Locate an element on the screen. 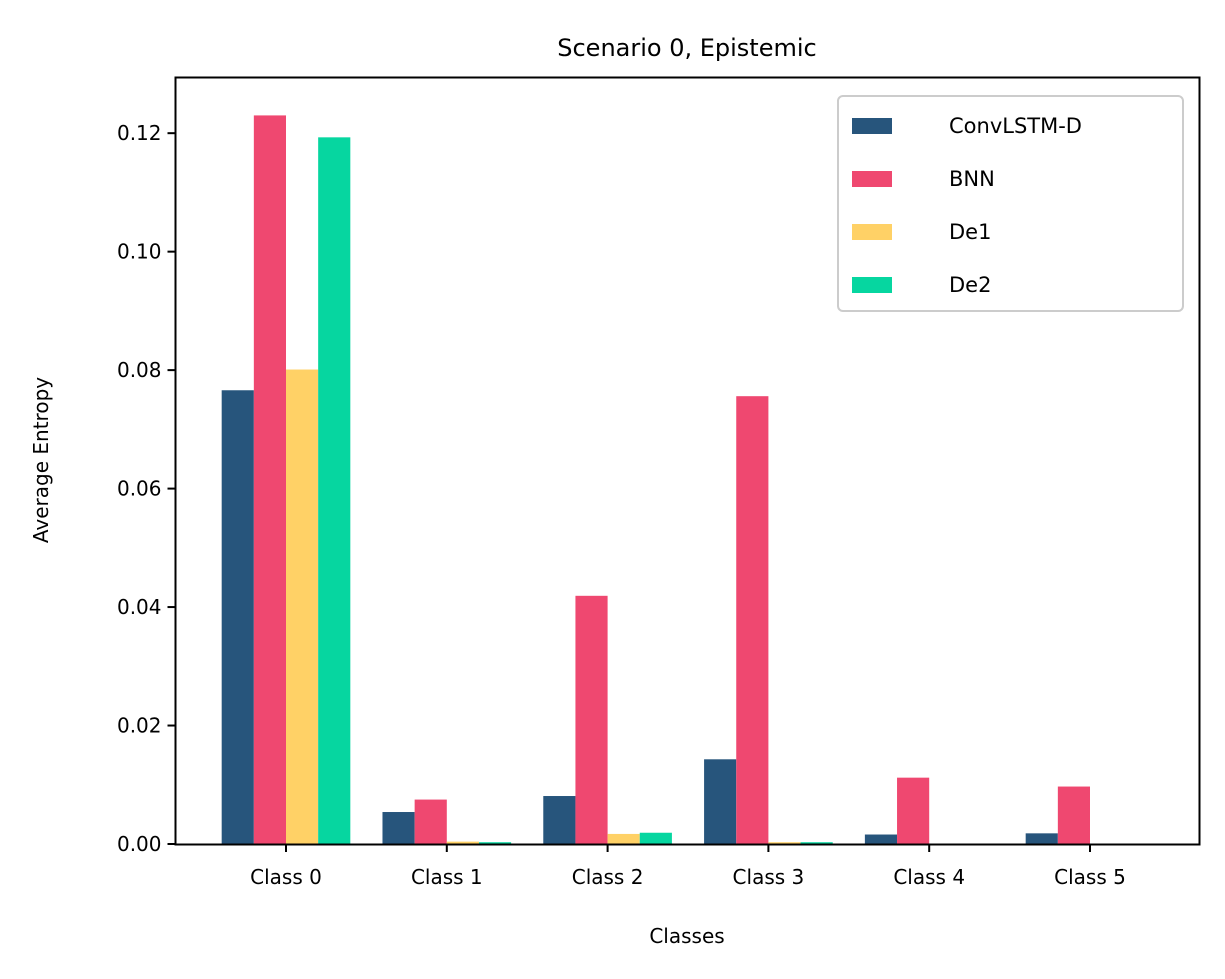 The width and height of the screenshot is (1225, 979). legend-box is located at coordinates (1010, 203).